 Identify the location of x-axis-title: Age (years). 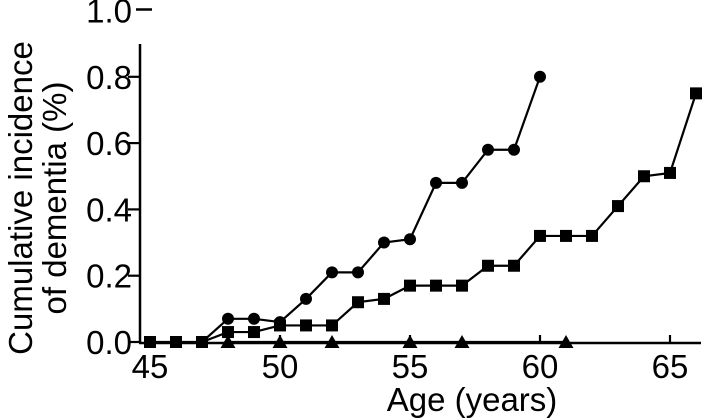
(472, 399).